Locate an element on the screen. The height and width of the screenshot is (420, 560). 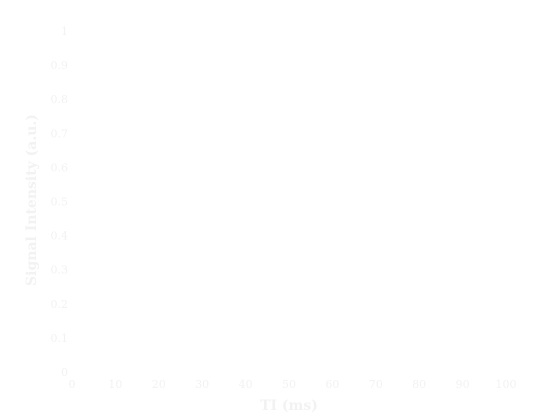
x-tick-label: 100 is located at coordinates (506, 384).